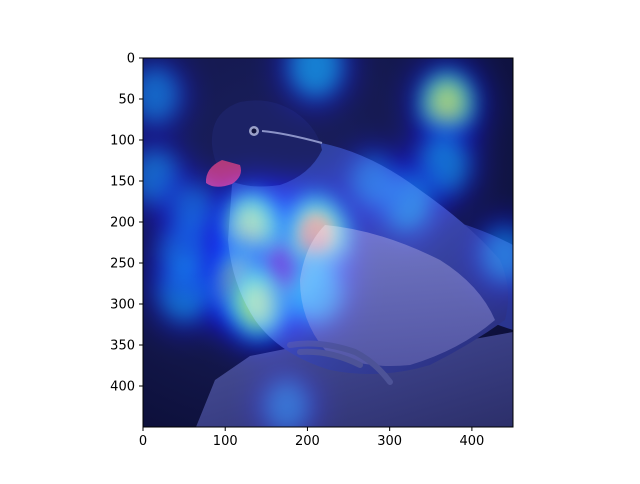 This screenshot has width=640, height=484. Describe the element at coordinates (340, 362) in the screenshot. I see `bird-feet` at that location.